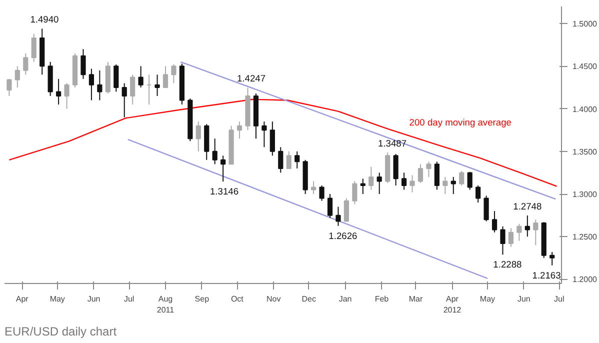  Describe the element at coordinates (343, 235) in the screenshot. I see `annotation: 1.2626` at that location.